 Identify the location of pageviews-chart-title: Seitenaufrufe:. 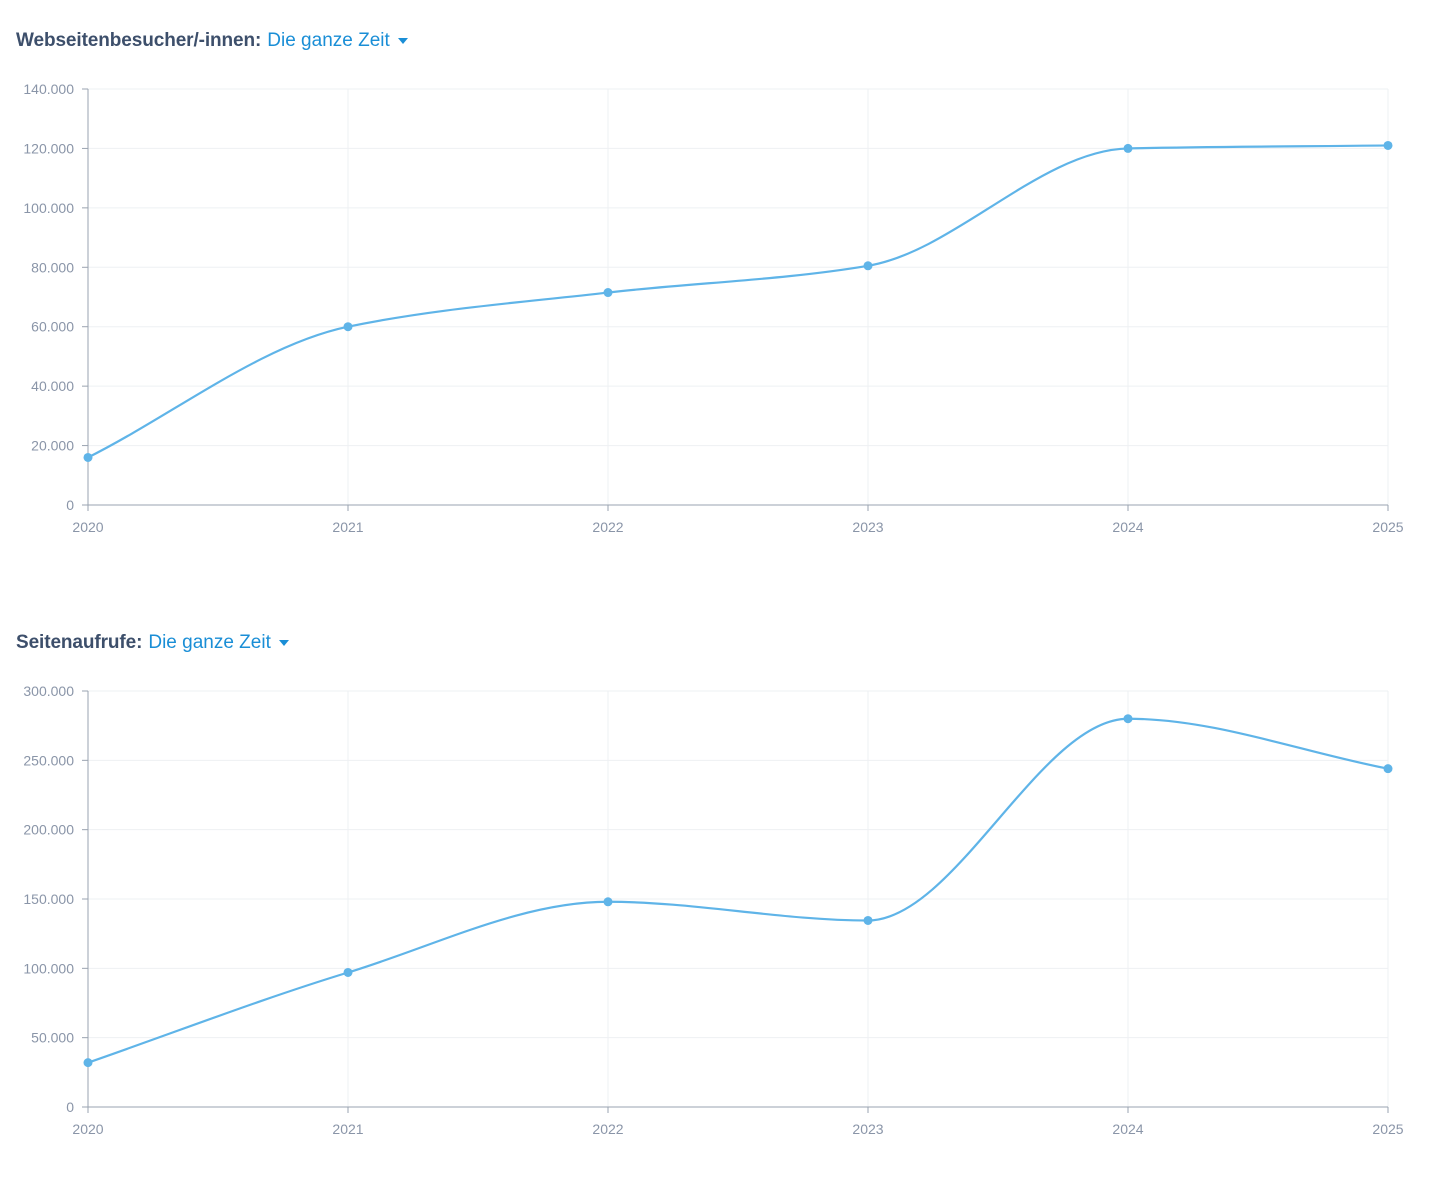
(79, 642).